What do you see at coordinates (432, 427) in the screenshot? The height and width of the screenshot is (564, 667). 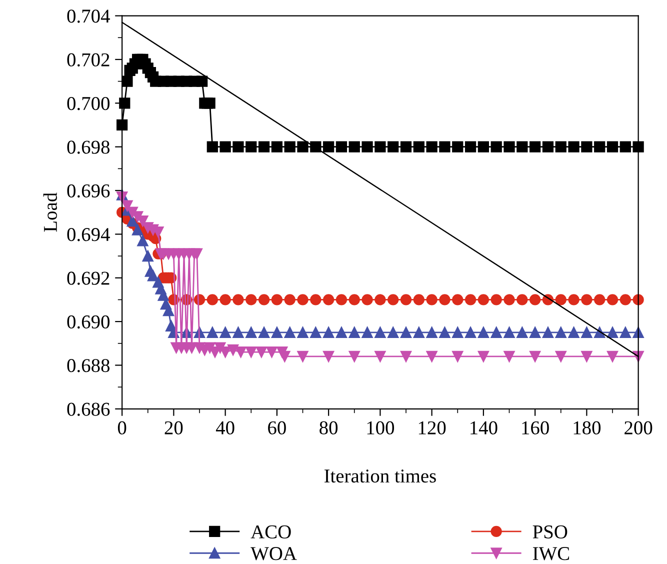 I see `x-tick-label: 120` at bounding box center [432, 427].